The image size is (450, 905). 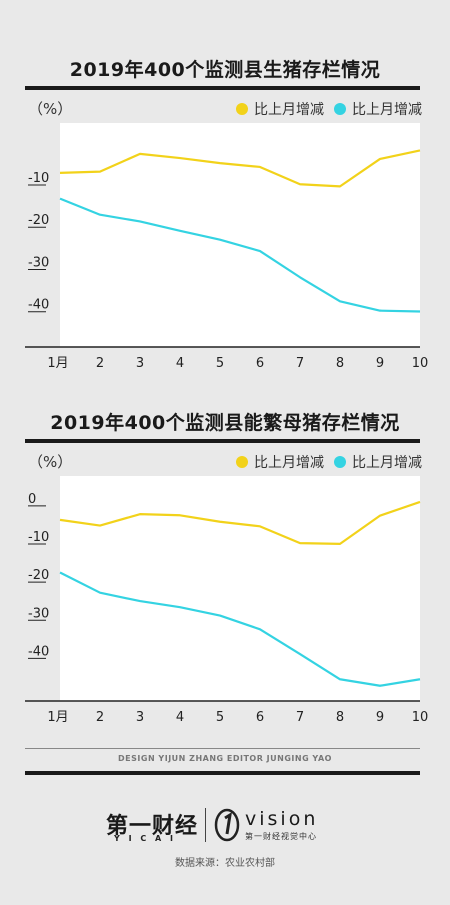 I want to click on y-tick-label: 0, so click(x=32, y=499).